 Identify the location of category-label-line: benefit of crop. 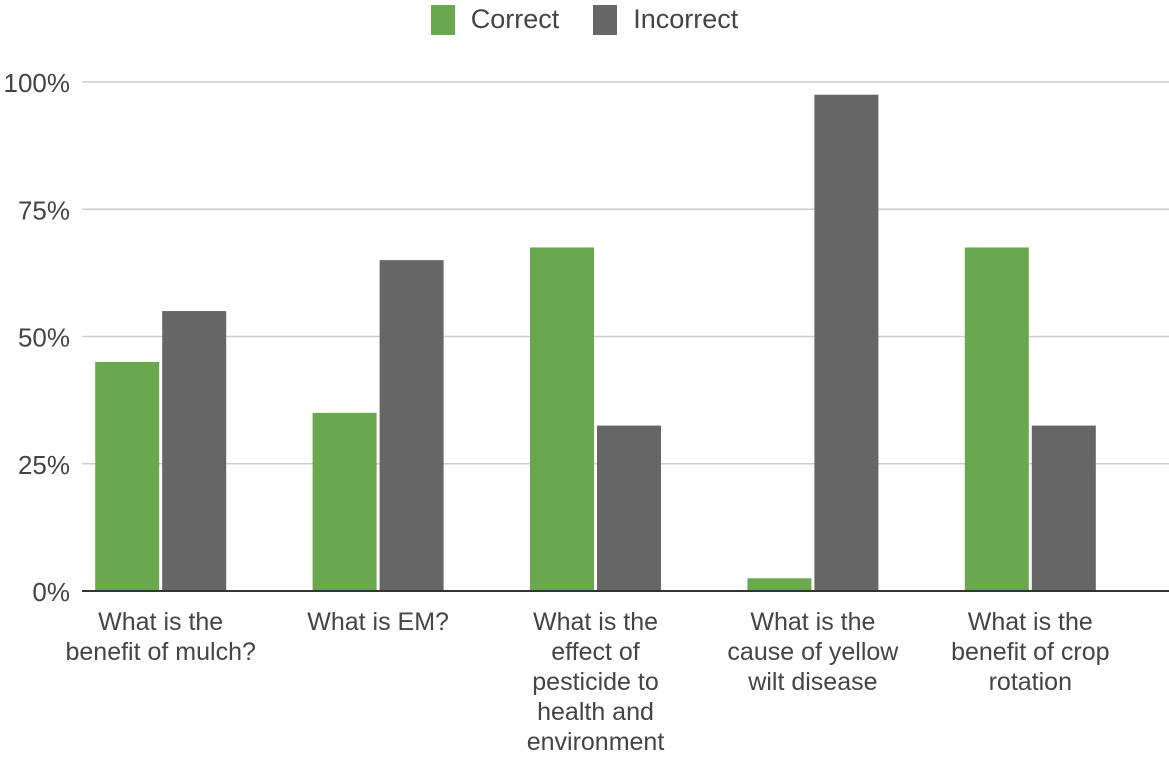
(1030, 652).